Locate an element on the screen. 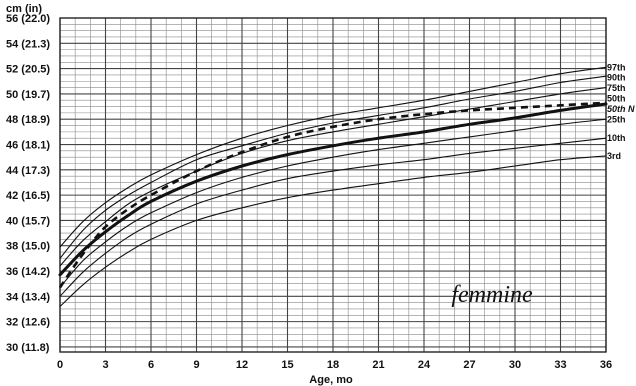  x-tick-label: 12 is located at coordinates (242, 365).